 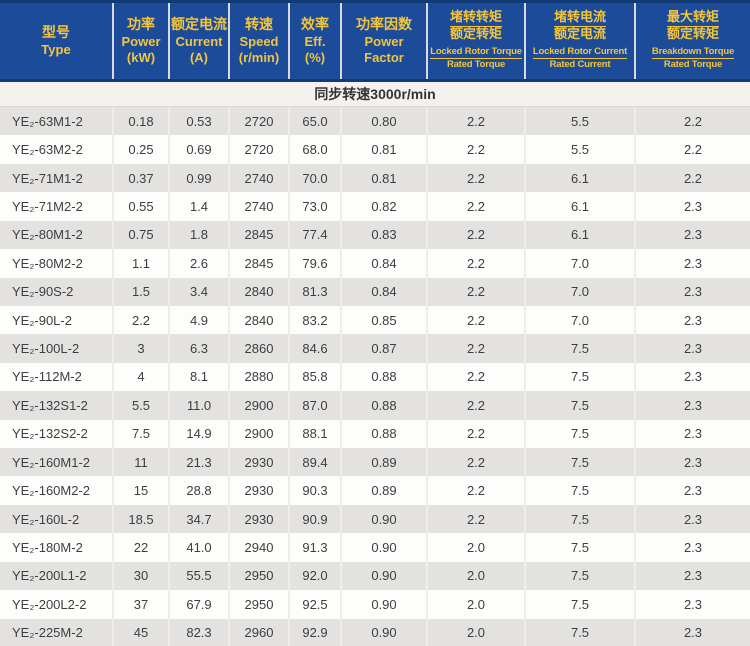 I want to click on value-cell: 41.0, so click(x=199, y=547).